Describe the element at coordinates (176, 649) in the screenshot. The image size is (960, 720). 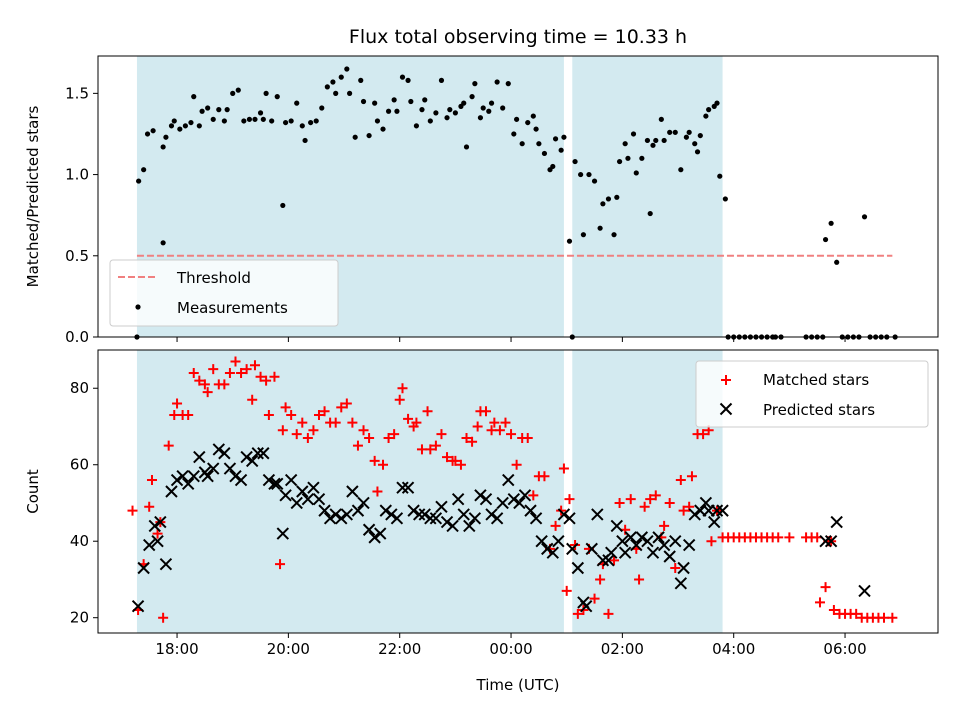
I see `x-tick-label: 18:00` at that location.